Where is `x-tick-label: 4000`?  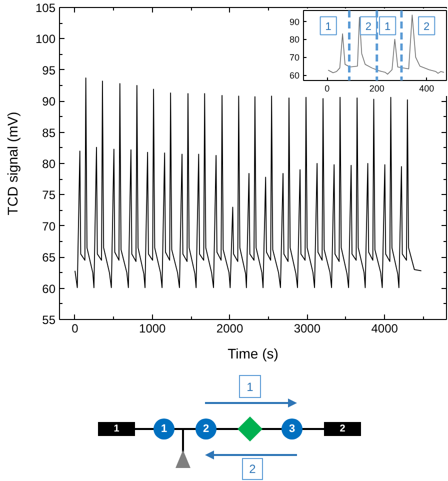
x-tick-label: 4000 is located at coordinates (384, 329).